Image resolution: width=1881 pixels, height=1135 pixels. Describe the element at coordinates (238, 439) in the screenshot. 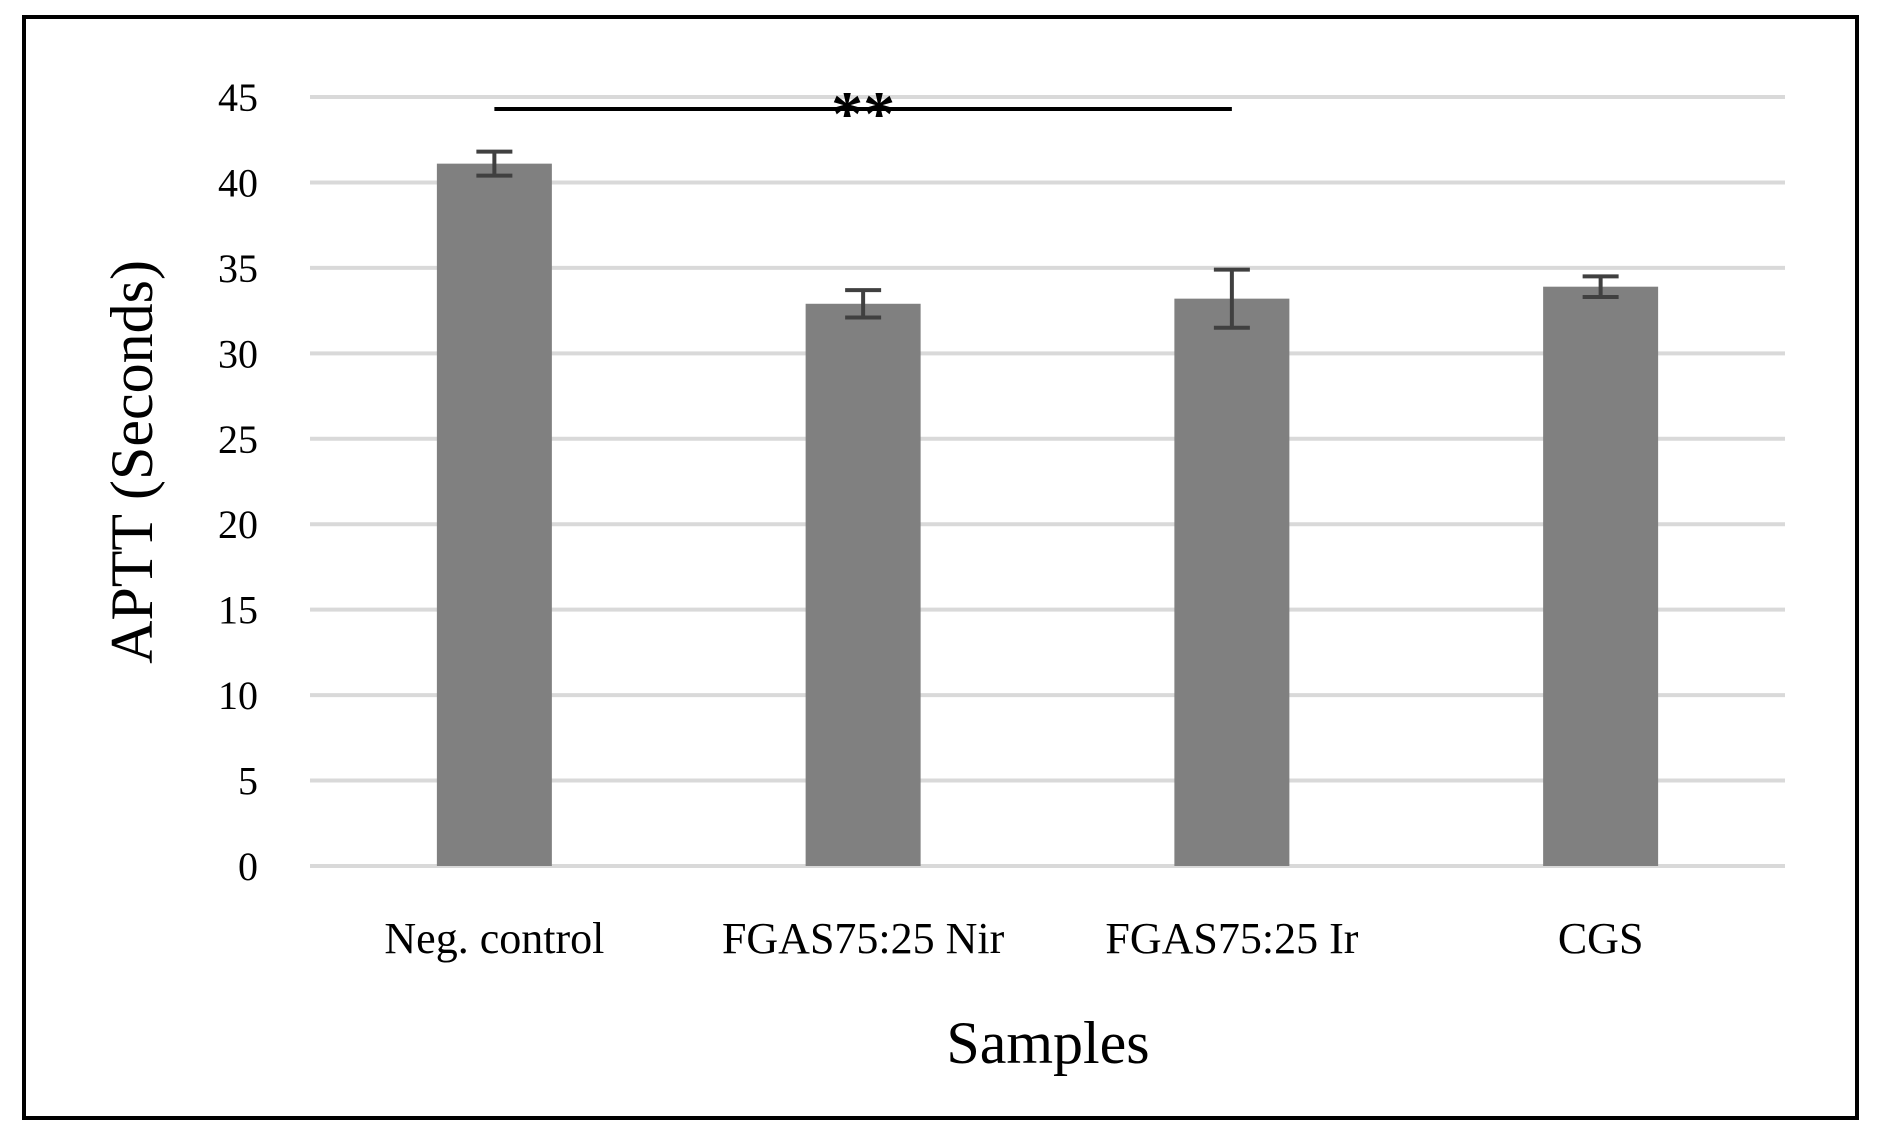

I see `y-tick-label: 25` at that location.